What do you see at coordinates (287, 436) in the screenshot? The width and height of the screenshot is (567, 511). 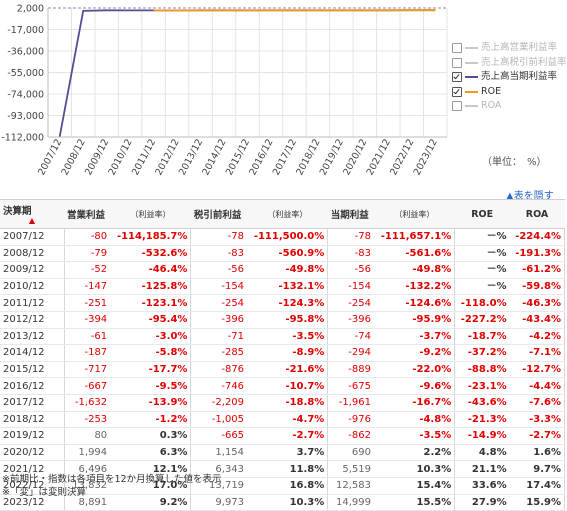 I see `cell-pretax-margin: -2.7%` at bounding box center [287, 436].